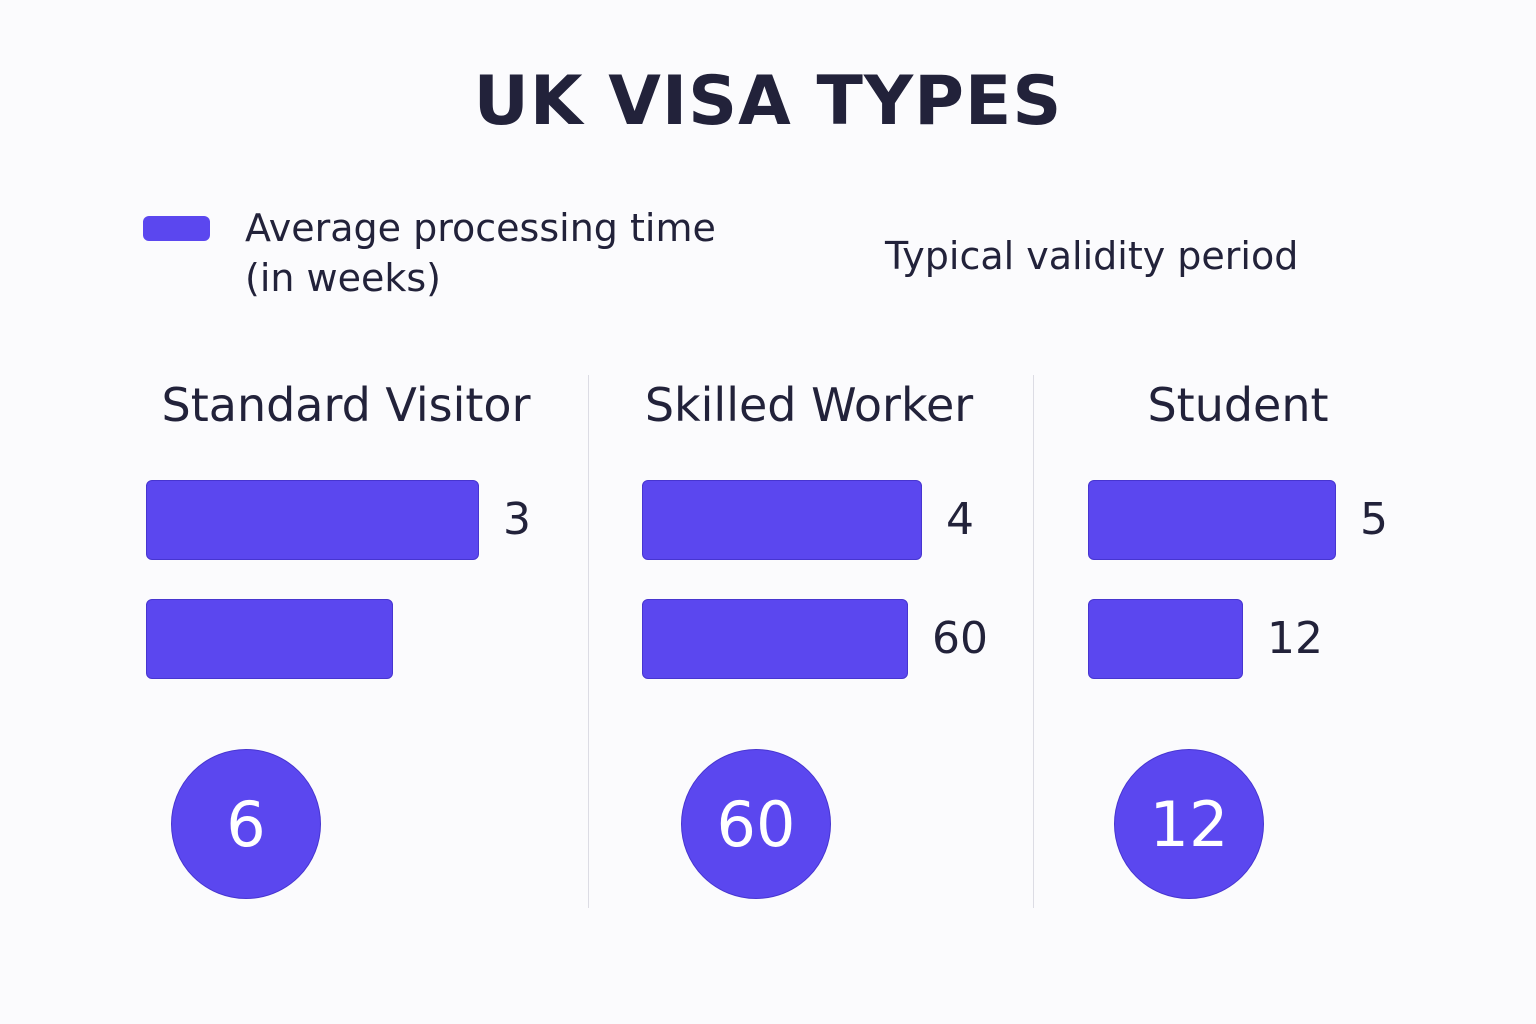  What do you see at coordinates (517, 519) in the screenshot?
I see `bar-label: 3` at bounding box center [517, 519].